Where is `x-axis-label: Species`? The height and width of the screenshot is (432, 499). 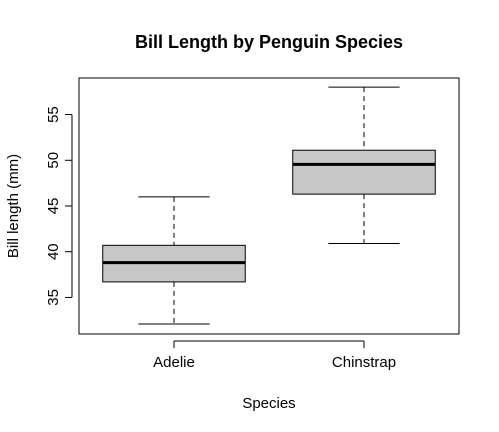
x-axis-label: Species is located at coordinates (268, 403).